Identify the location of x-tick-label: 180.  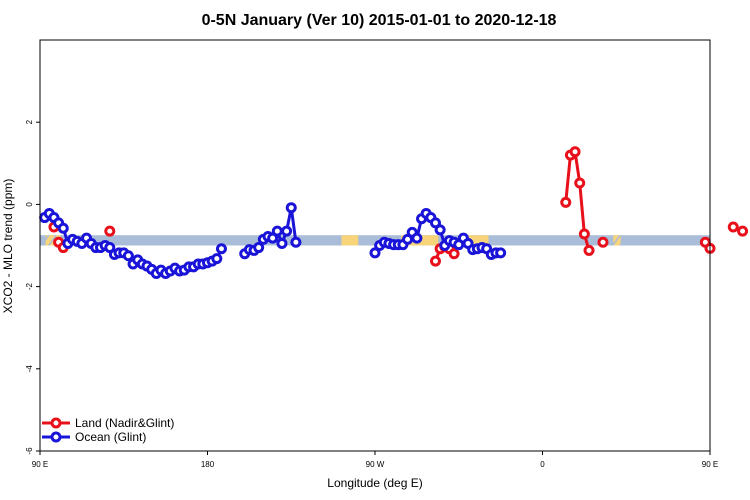
(208, 464).